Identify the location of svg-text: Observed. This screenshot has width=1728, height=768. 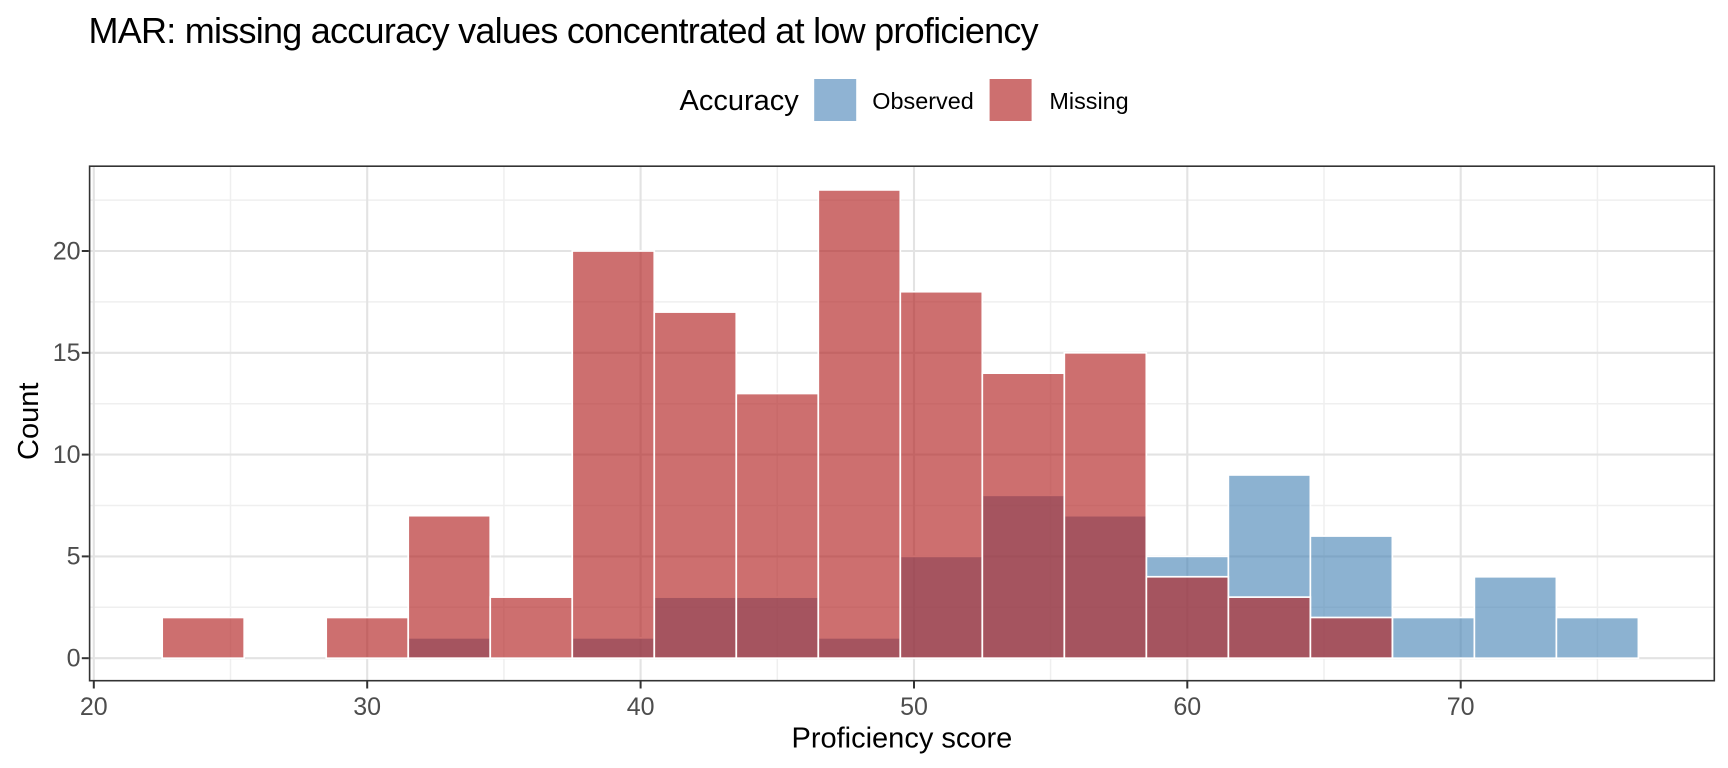
(922, 101).